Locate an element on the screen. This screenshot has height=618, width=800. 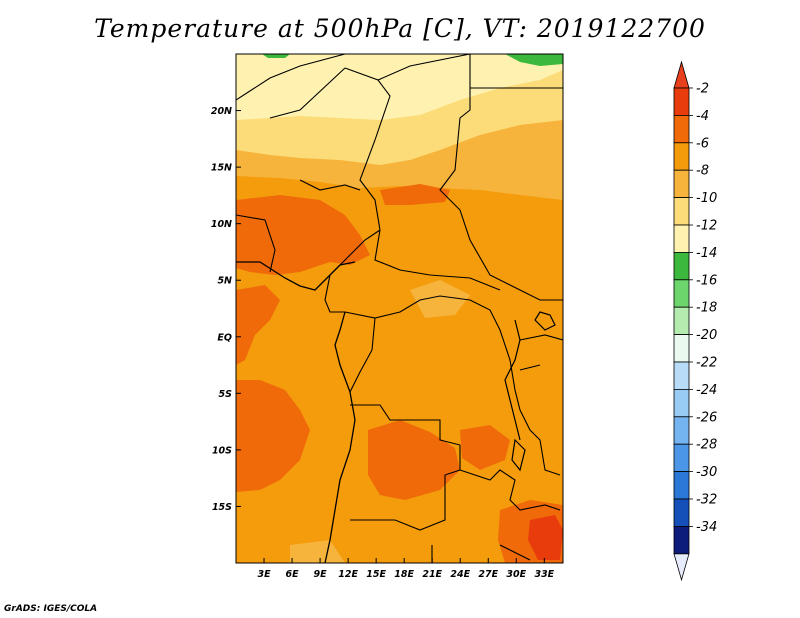
x-tick-label: 15E is located at coordinates (376, 574).